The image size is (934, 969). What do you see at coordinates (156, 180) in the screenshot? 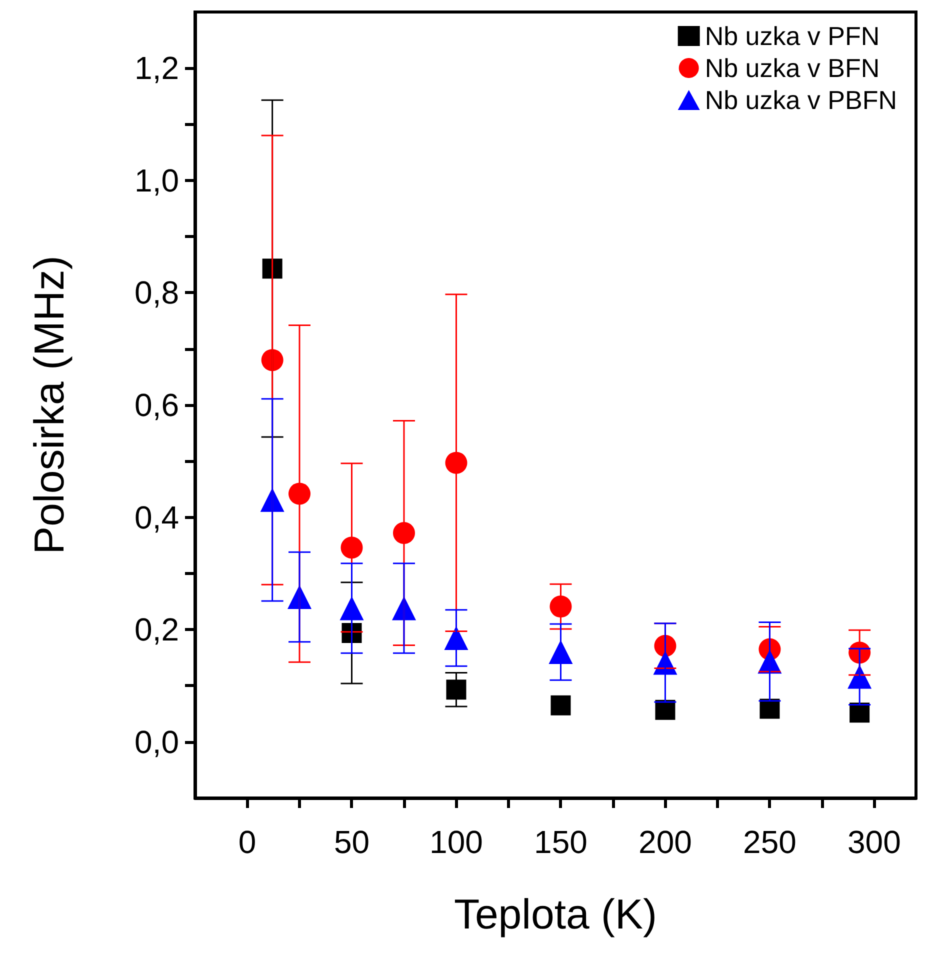
I see `y-tick-label: 1,0` at bounding box center [156, 180].